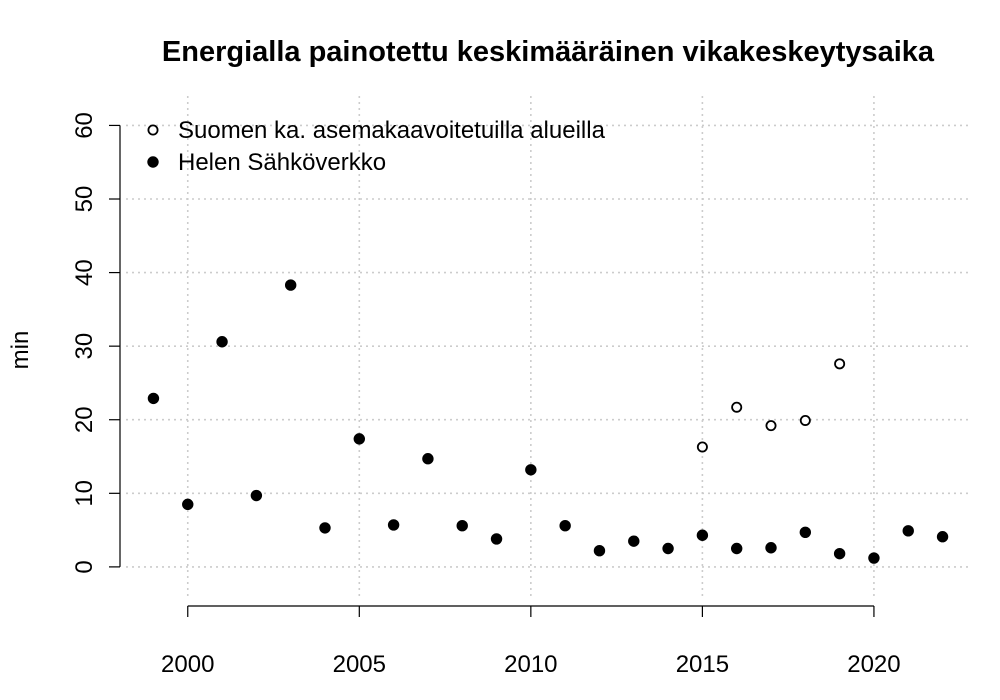 Image resolution: width=1000 pixels, height=700 pixels. Describe the element at coordinates (84, 566) in the screenshot. I see `y-tick-label: 0` at that location.